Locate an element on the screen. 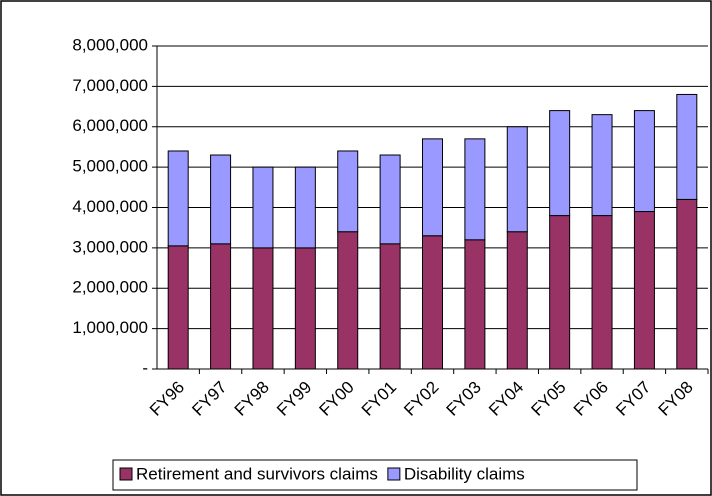  y-tick-label: 6,000,000 is located at coordinates (110, 125).